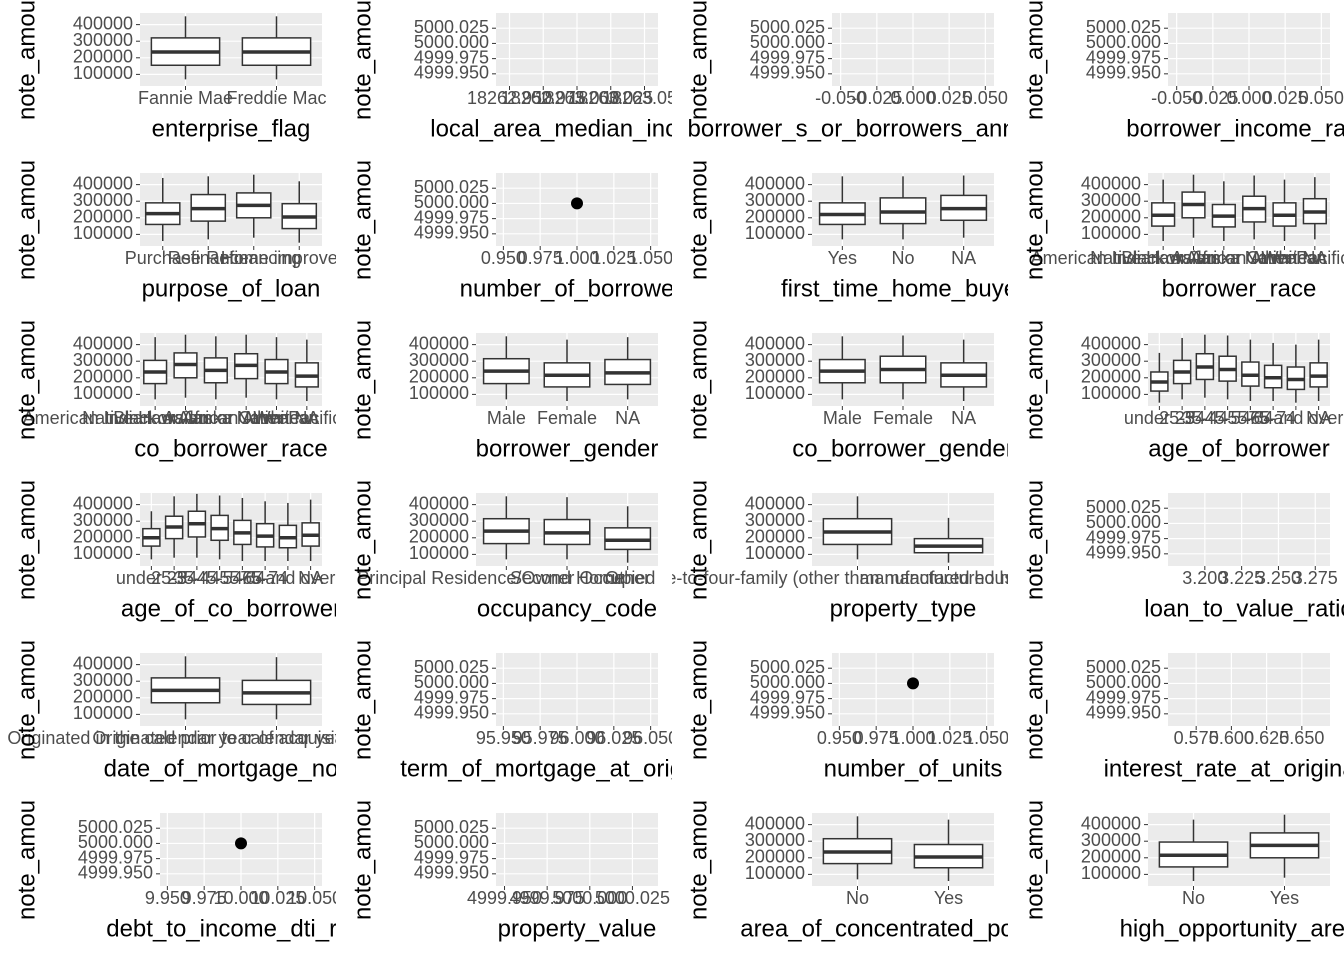 The image size is (1344, 960). Describe the element at coordinates (231, 608) in the screenshot. I see `x-axis-title: age_of_co_borrower` at that location.